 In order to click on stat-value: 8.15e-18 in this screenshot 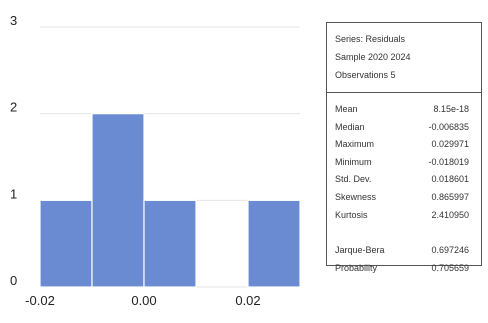, I will do `click(451, 109)`.